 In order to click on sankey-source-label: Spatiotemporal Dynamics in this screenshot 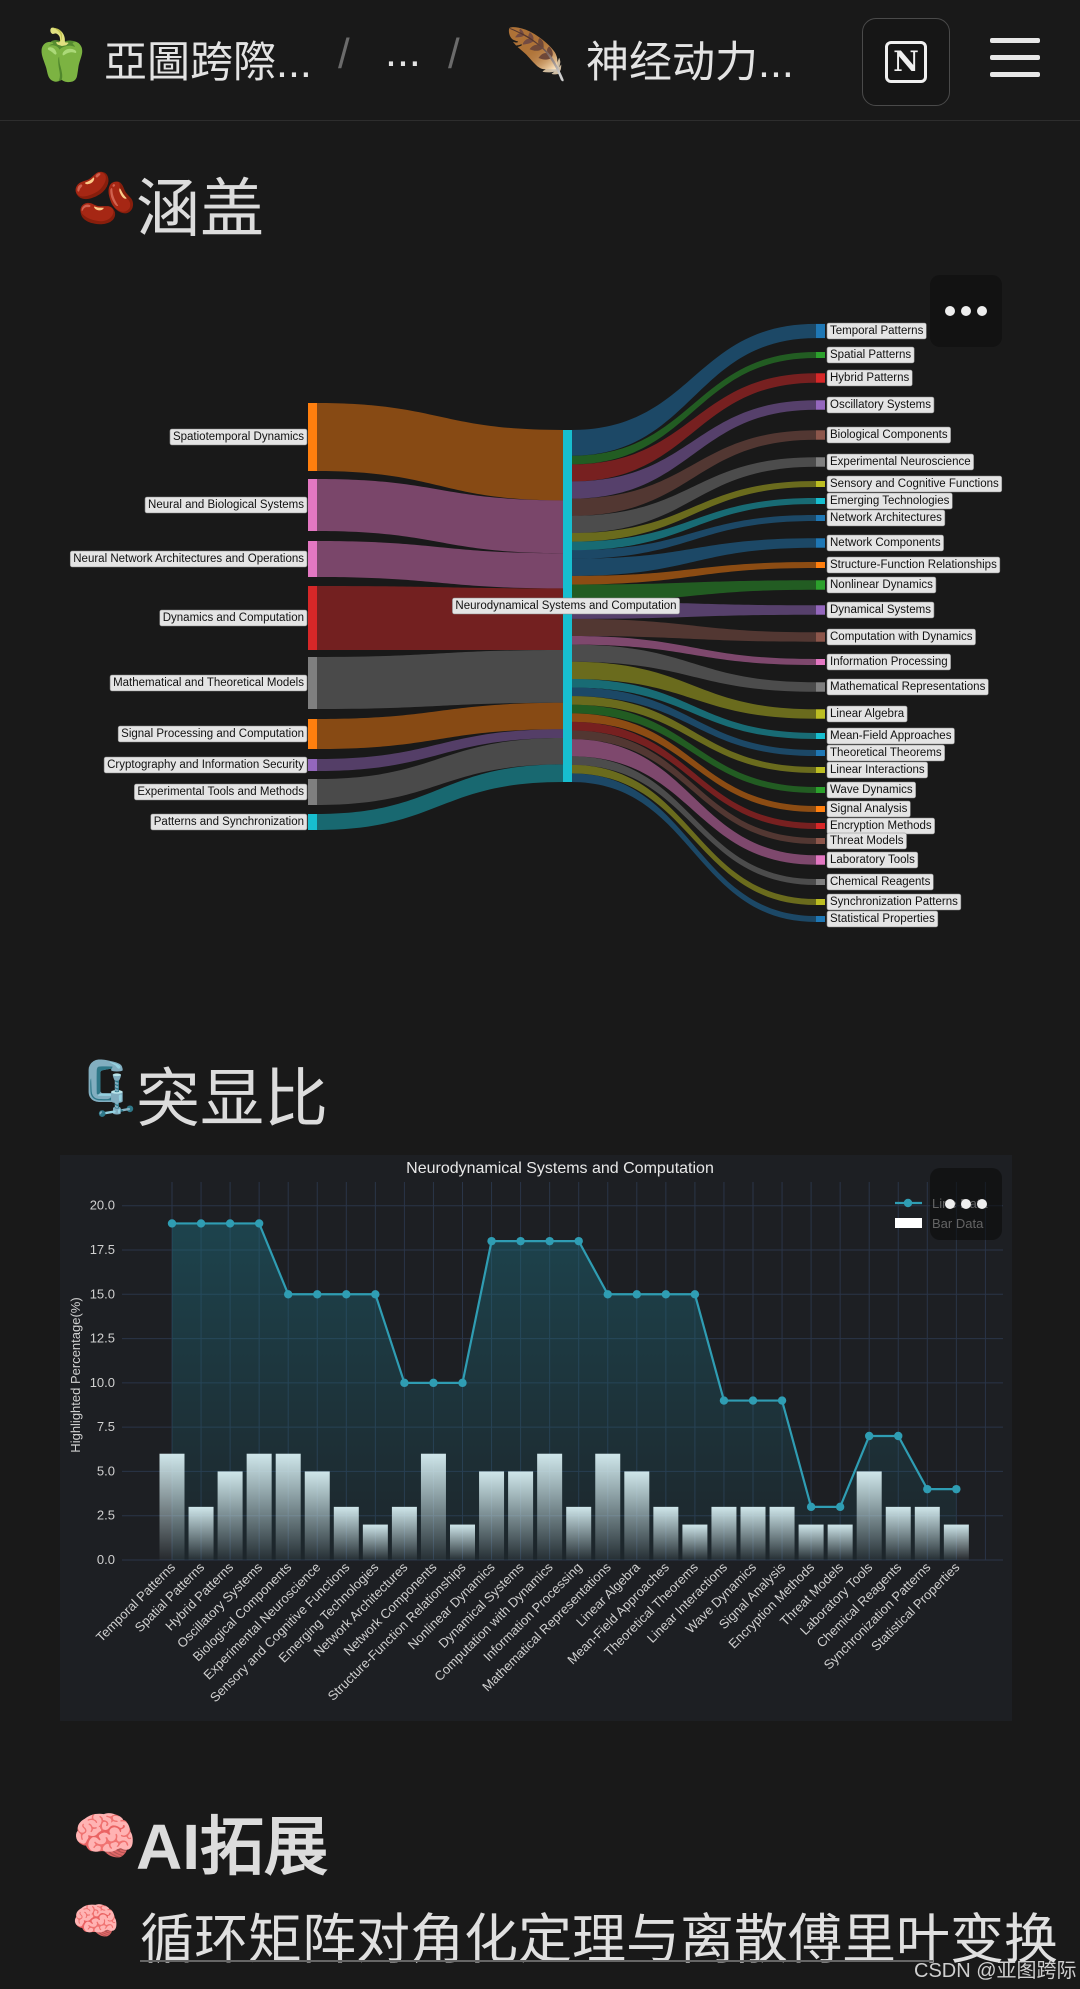, I will do `click(238, 437)`.